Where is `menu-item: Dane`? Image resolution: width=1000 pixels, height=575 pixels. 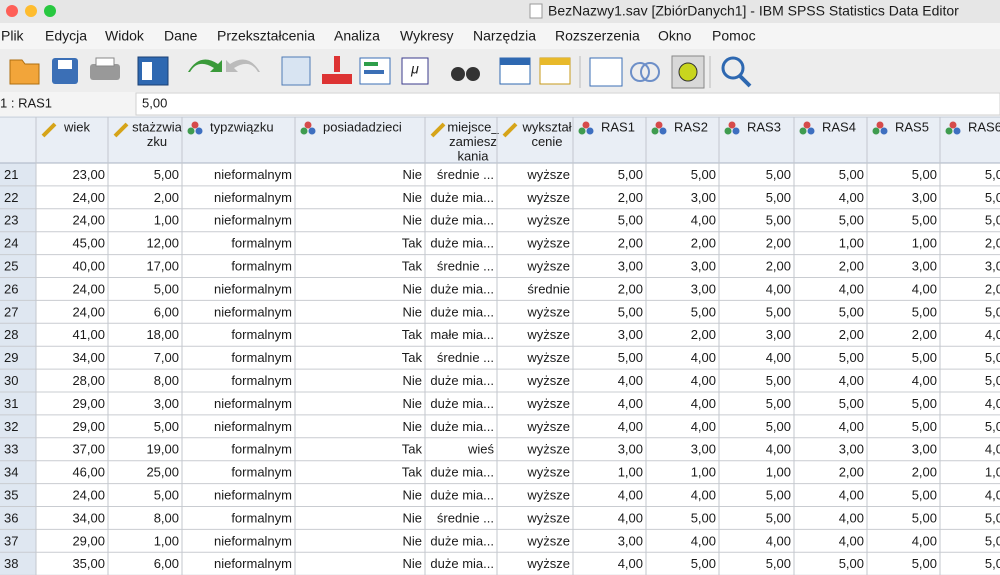
menu-item: Dane is located at coordinates (181, 36).